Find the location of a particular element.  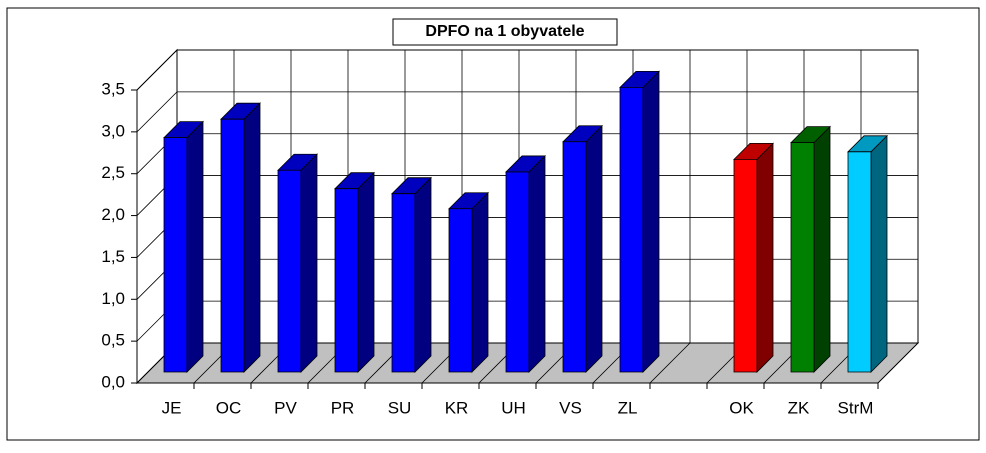

y-tick-label: 2,0 is located at coordinates (113, 214).